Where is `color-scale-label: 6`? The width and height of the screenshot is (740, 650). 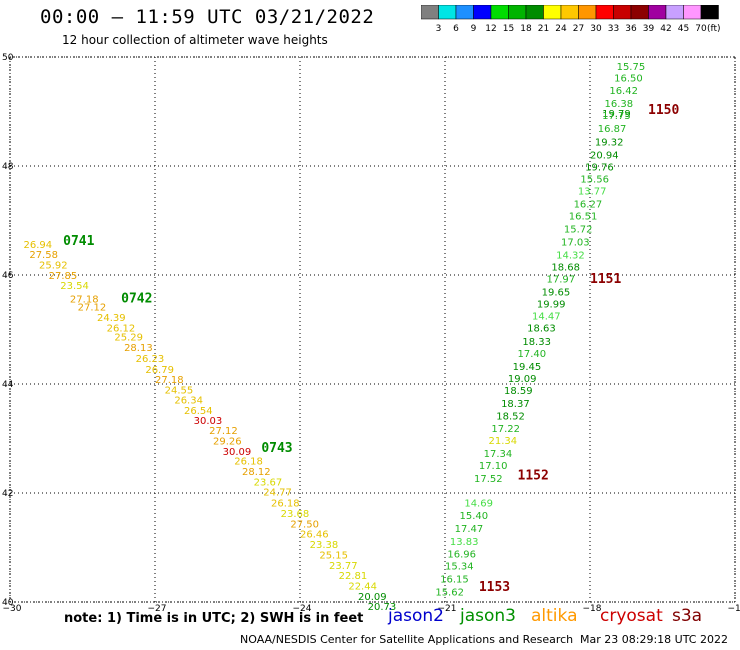 color-scale-label: 6 is located at coordinates (456, 29).